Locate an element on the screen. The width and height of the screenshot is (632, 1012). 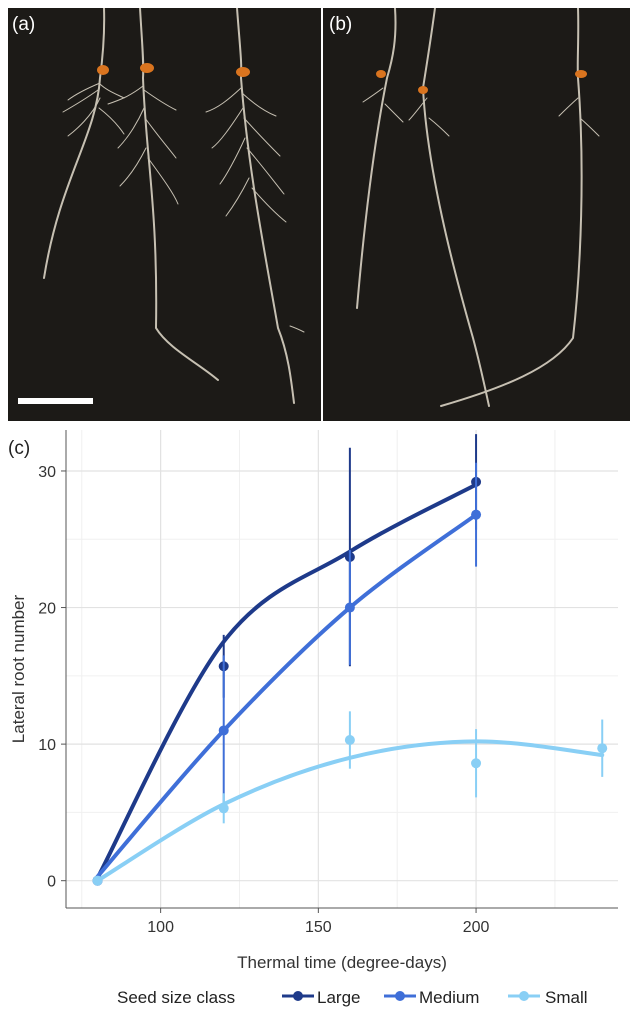
legend-swatch-large is located at coordinates (298, 996).